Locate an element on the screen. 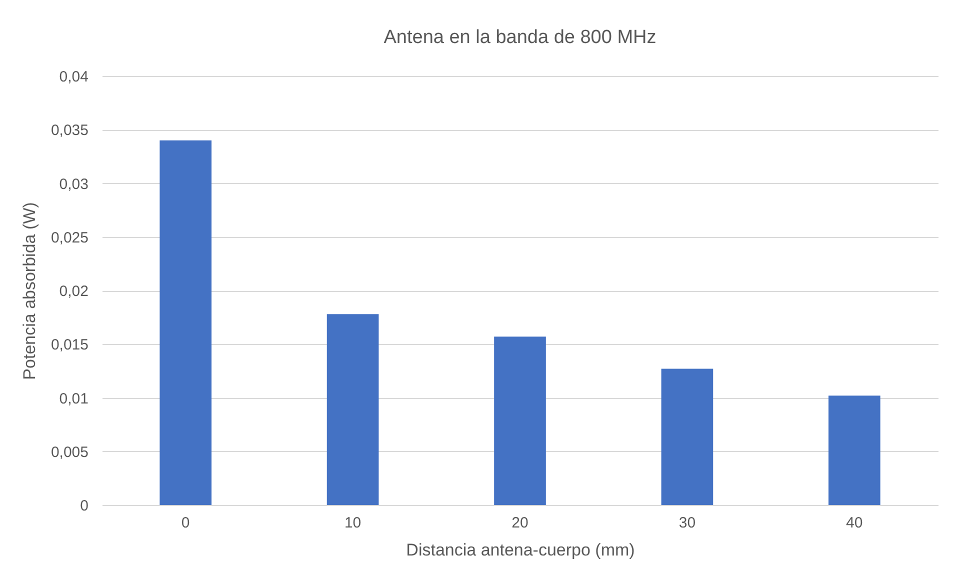 Image resolution: width=956 pixels, height=578 pixels. x-tick-label: 40 is located at coordinates (854, 523).